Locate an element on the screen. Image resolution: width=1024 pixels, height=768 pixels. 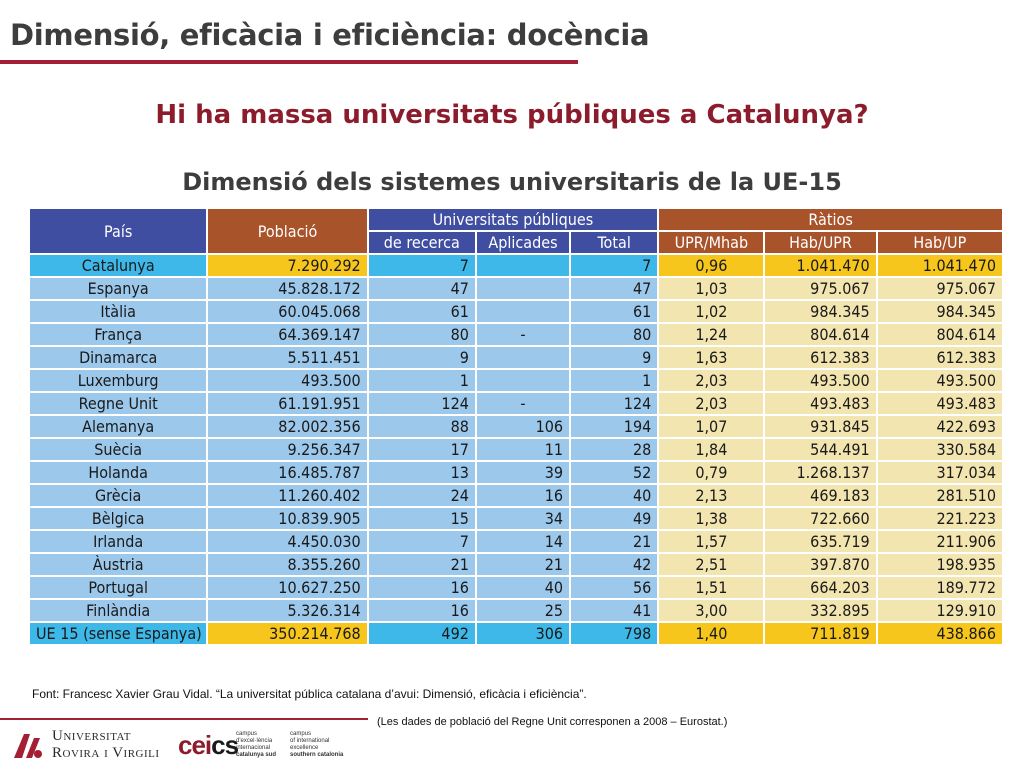
table-row: Itàlia 60.045.068 61 61 1,02 984.345 984.345 is located at coordinates (516, 311).